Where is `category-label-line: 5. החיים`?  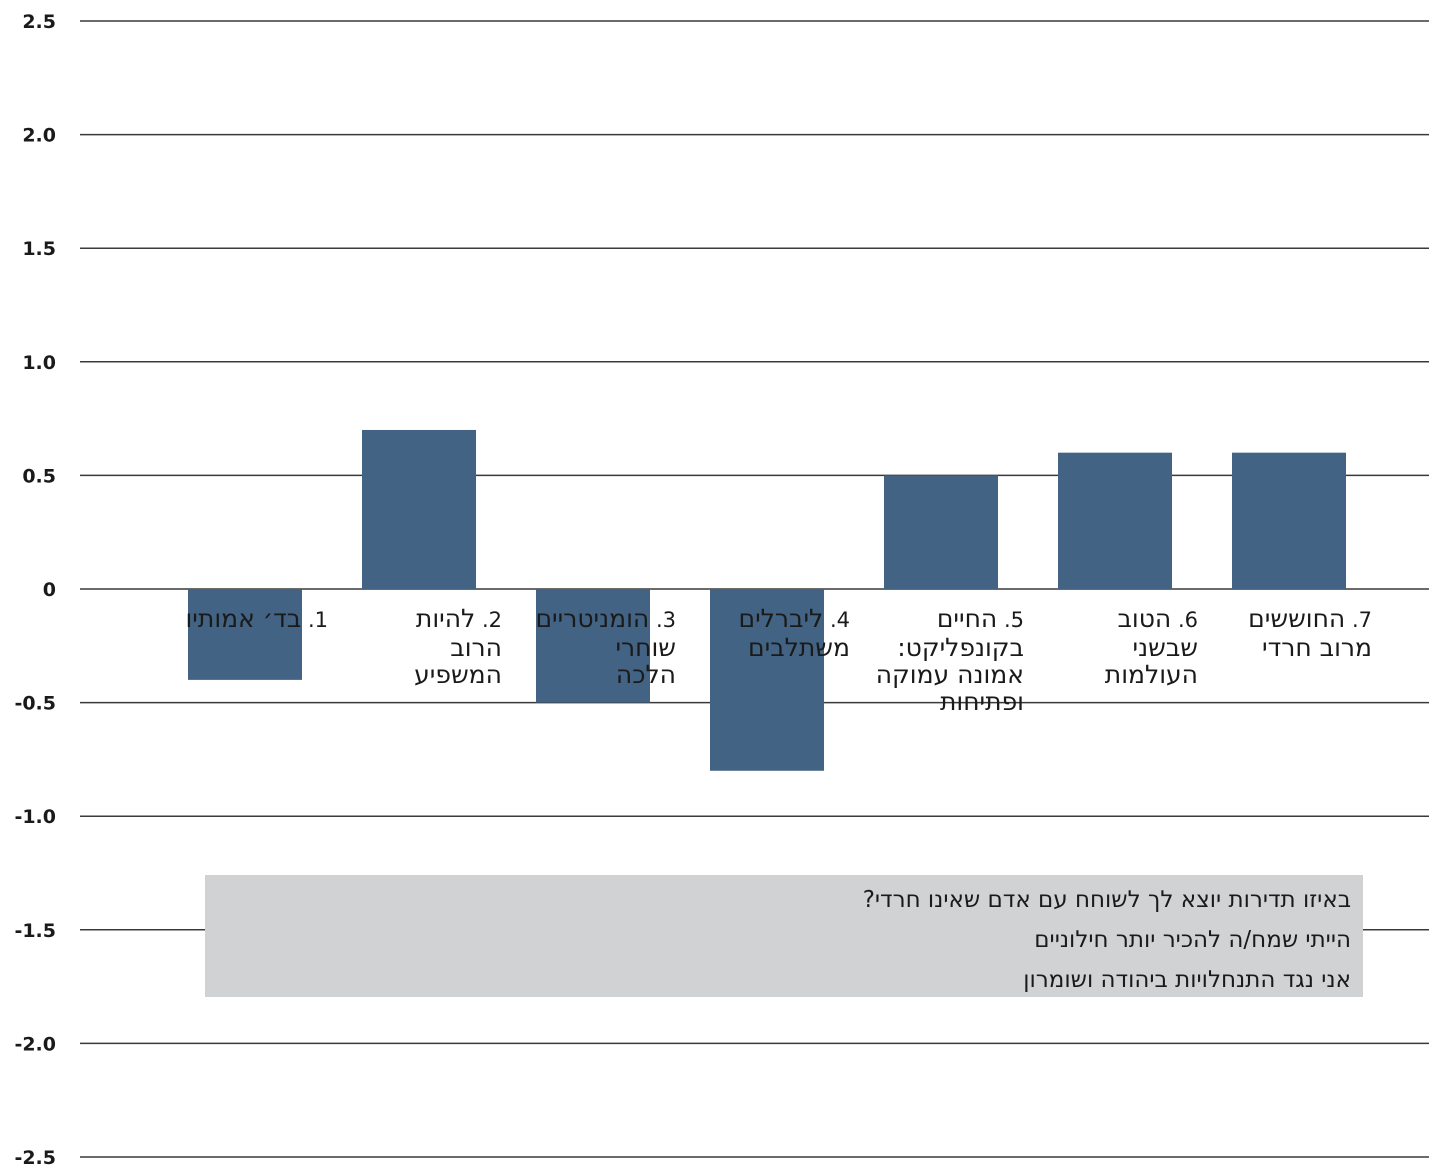 category-label-line: 5. החיים is located at coordinates (950, 619).